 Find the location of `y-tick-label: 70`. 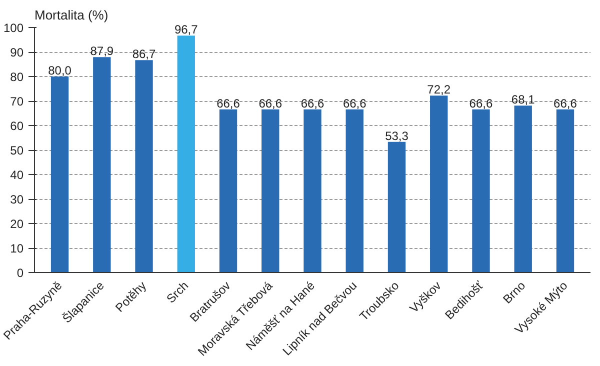

y-tick-label: 70 is located at coordinates (17, 101).